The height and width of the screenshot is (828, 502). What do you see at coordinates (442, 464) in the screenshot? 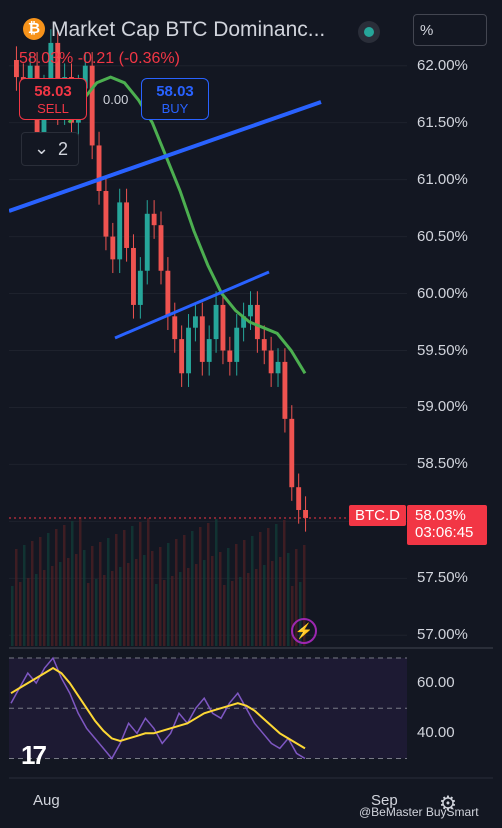
I see `price-label: 58.50%` at bounding box center [442, 464].